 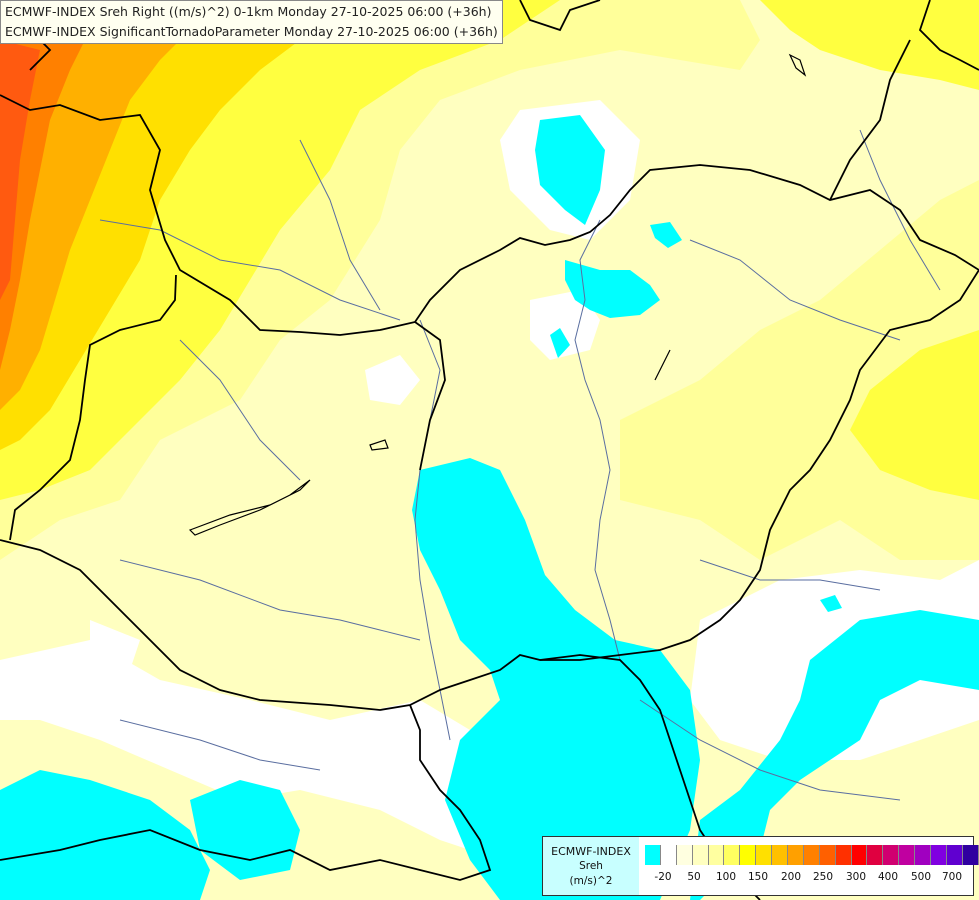 What do you see at coordinates (591, 881) in the screenshot?
I see `legend-unit: (m/s)^2` at bounding box center [591, 881].